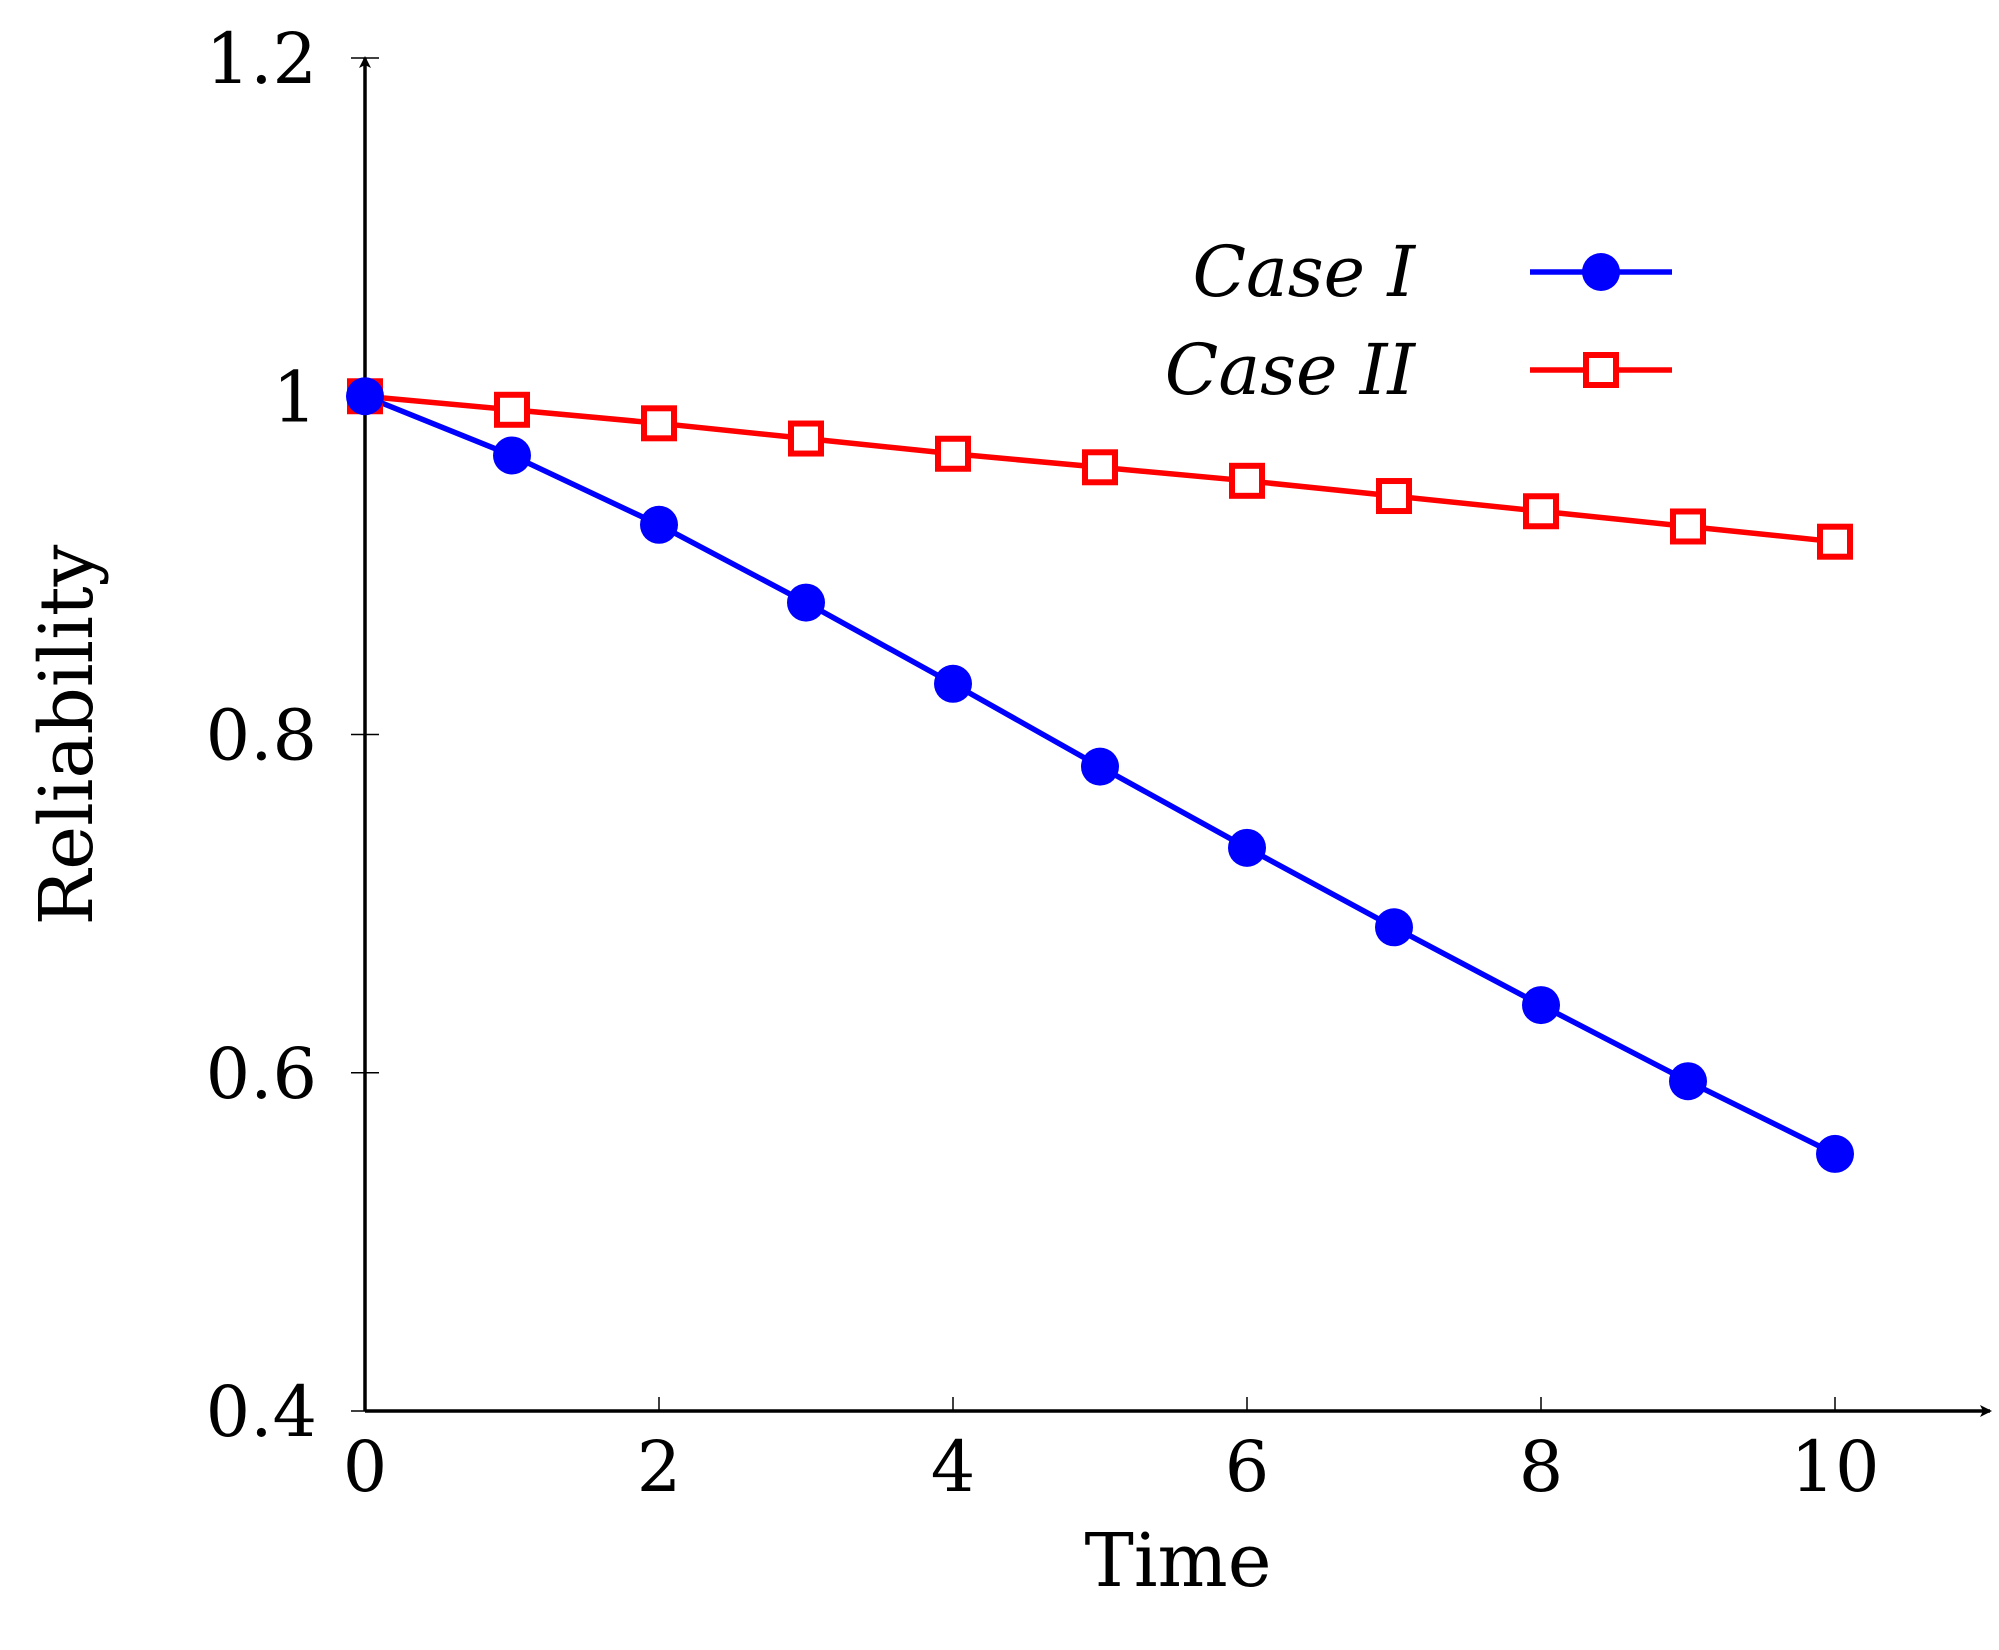  I want to click on x-tick-label: 0, so click(365, 1467).